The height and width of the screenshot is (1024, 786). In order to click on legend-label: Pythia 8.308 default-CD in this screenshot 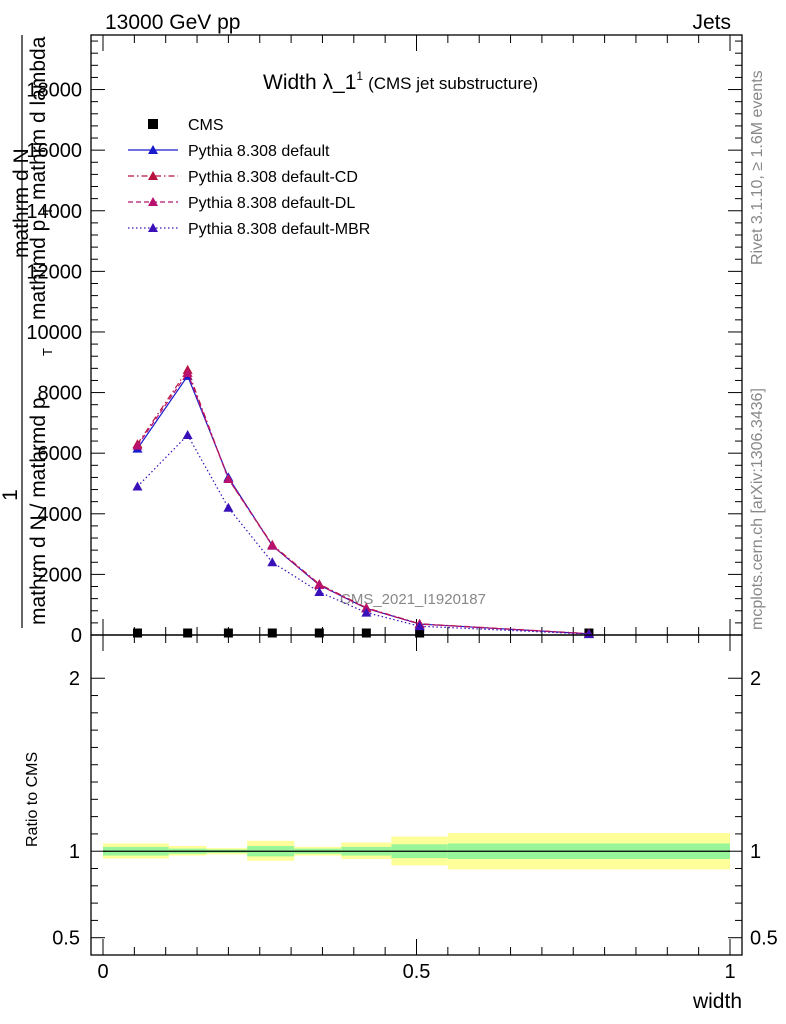, I will do `click(273, 177)`.